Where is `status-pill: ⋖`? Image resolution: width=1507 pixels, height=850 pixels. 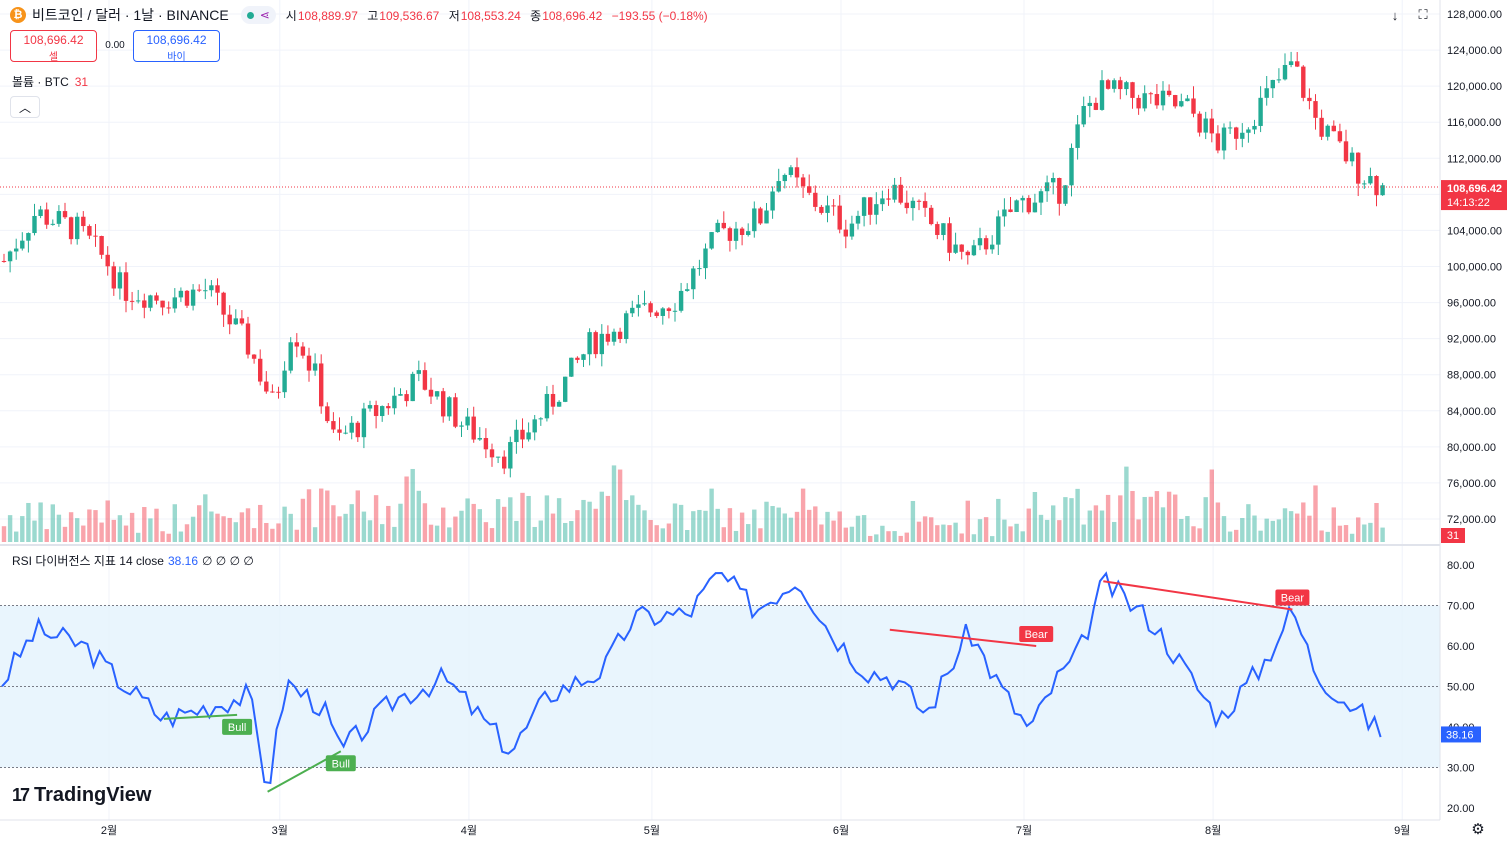
status-pill: ⋖ is located at coordinates (258, 15).